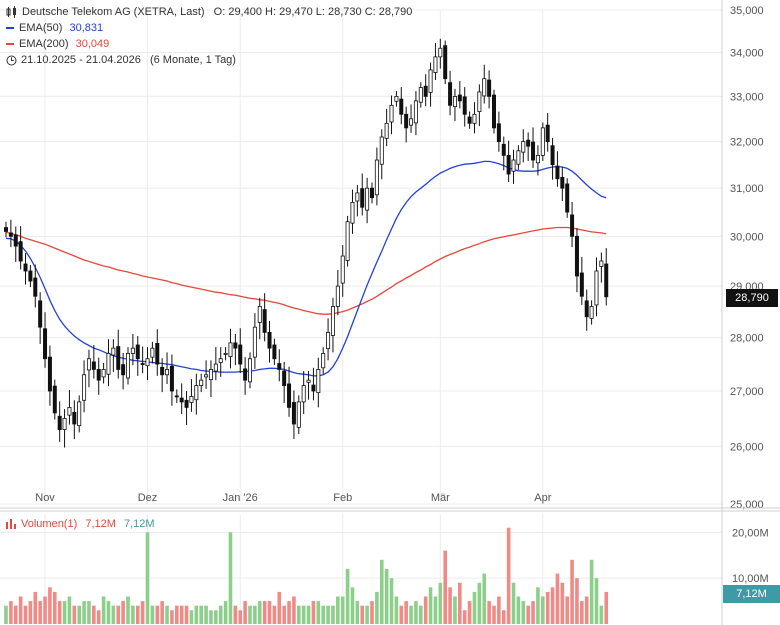  I want to click on volume-label: Volumen(1), so click(49, 524).